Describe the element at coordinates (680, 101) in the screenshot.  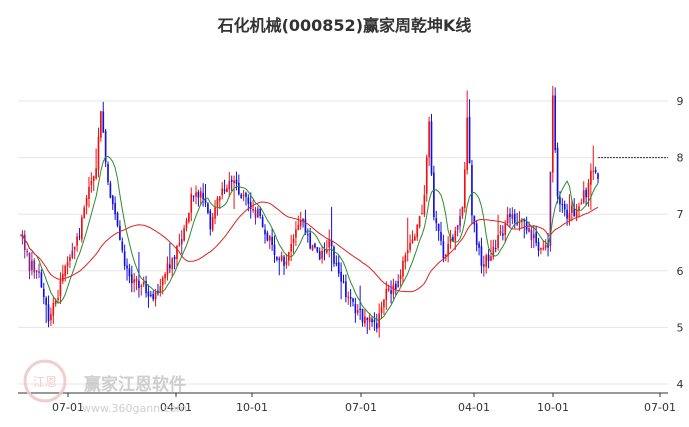
I see `y-tick-label: 9` at that location.